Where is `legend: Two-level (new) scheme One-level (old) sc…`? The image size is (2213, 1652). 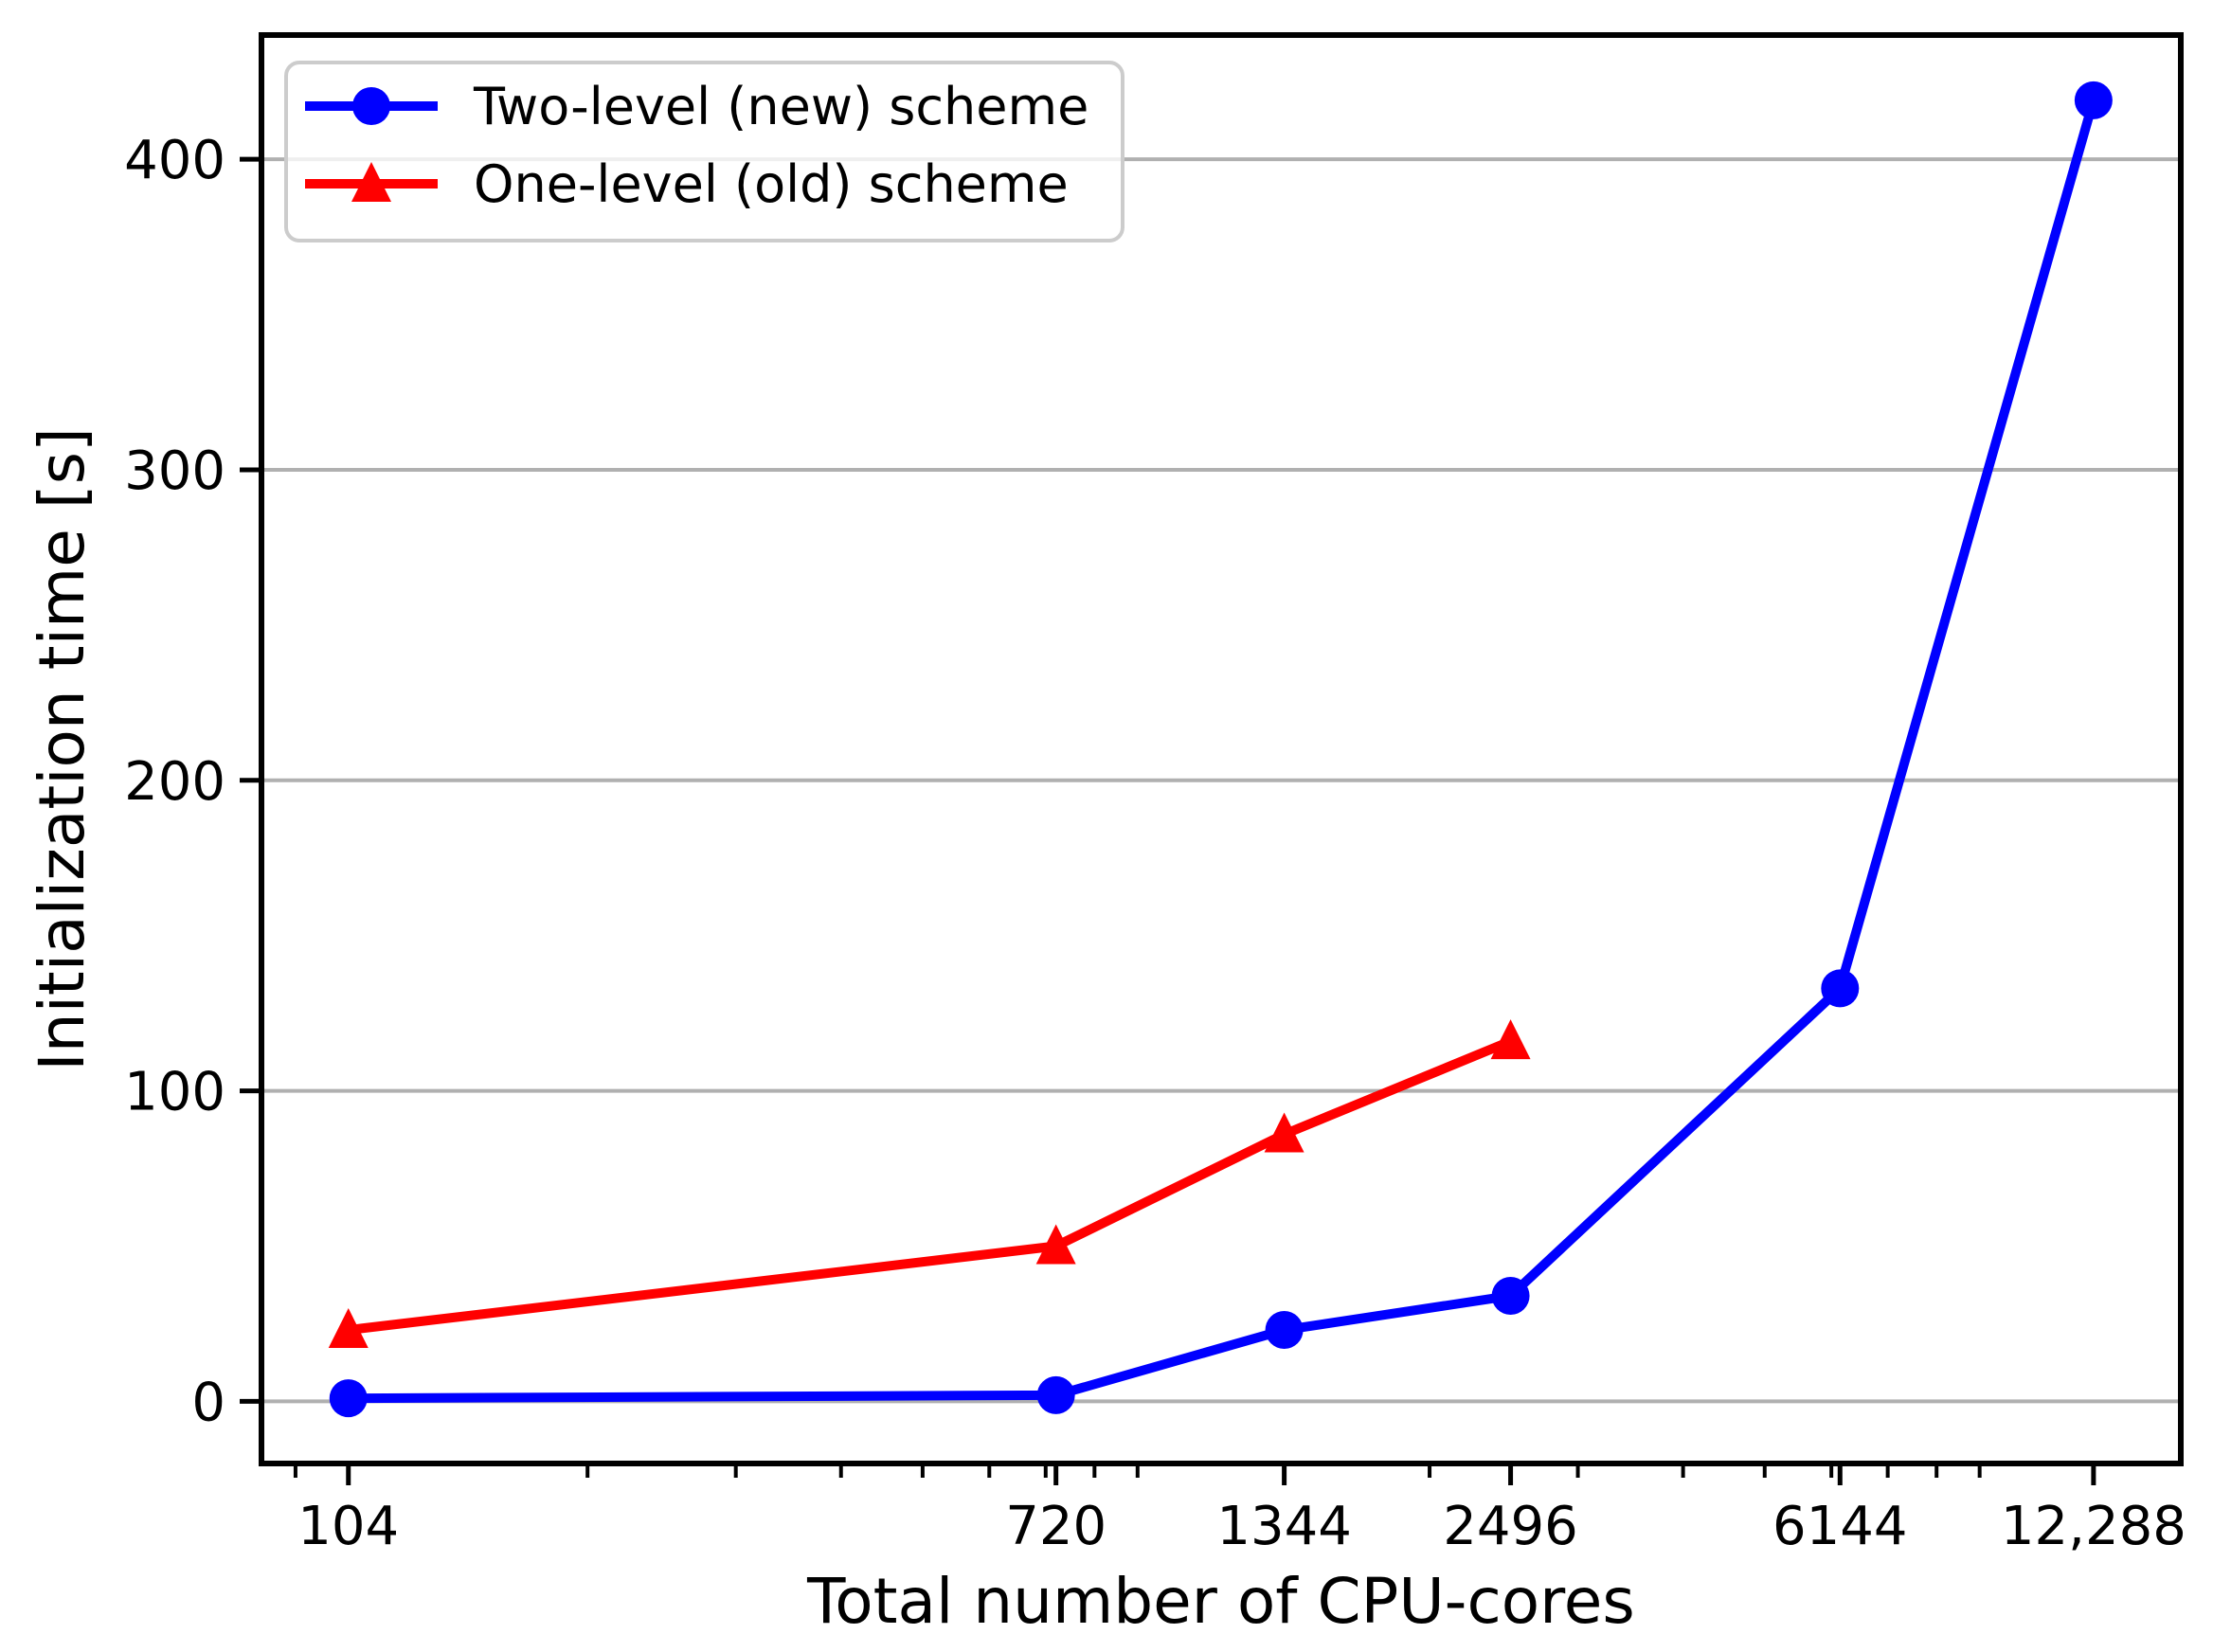 legend: Two-level (new) scheme One-level (old) sc… is located at coordinates (704, 151).